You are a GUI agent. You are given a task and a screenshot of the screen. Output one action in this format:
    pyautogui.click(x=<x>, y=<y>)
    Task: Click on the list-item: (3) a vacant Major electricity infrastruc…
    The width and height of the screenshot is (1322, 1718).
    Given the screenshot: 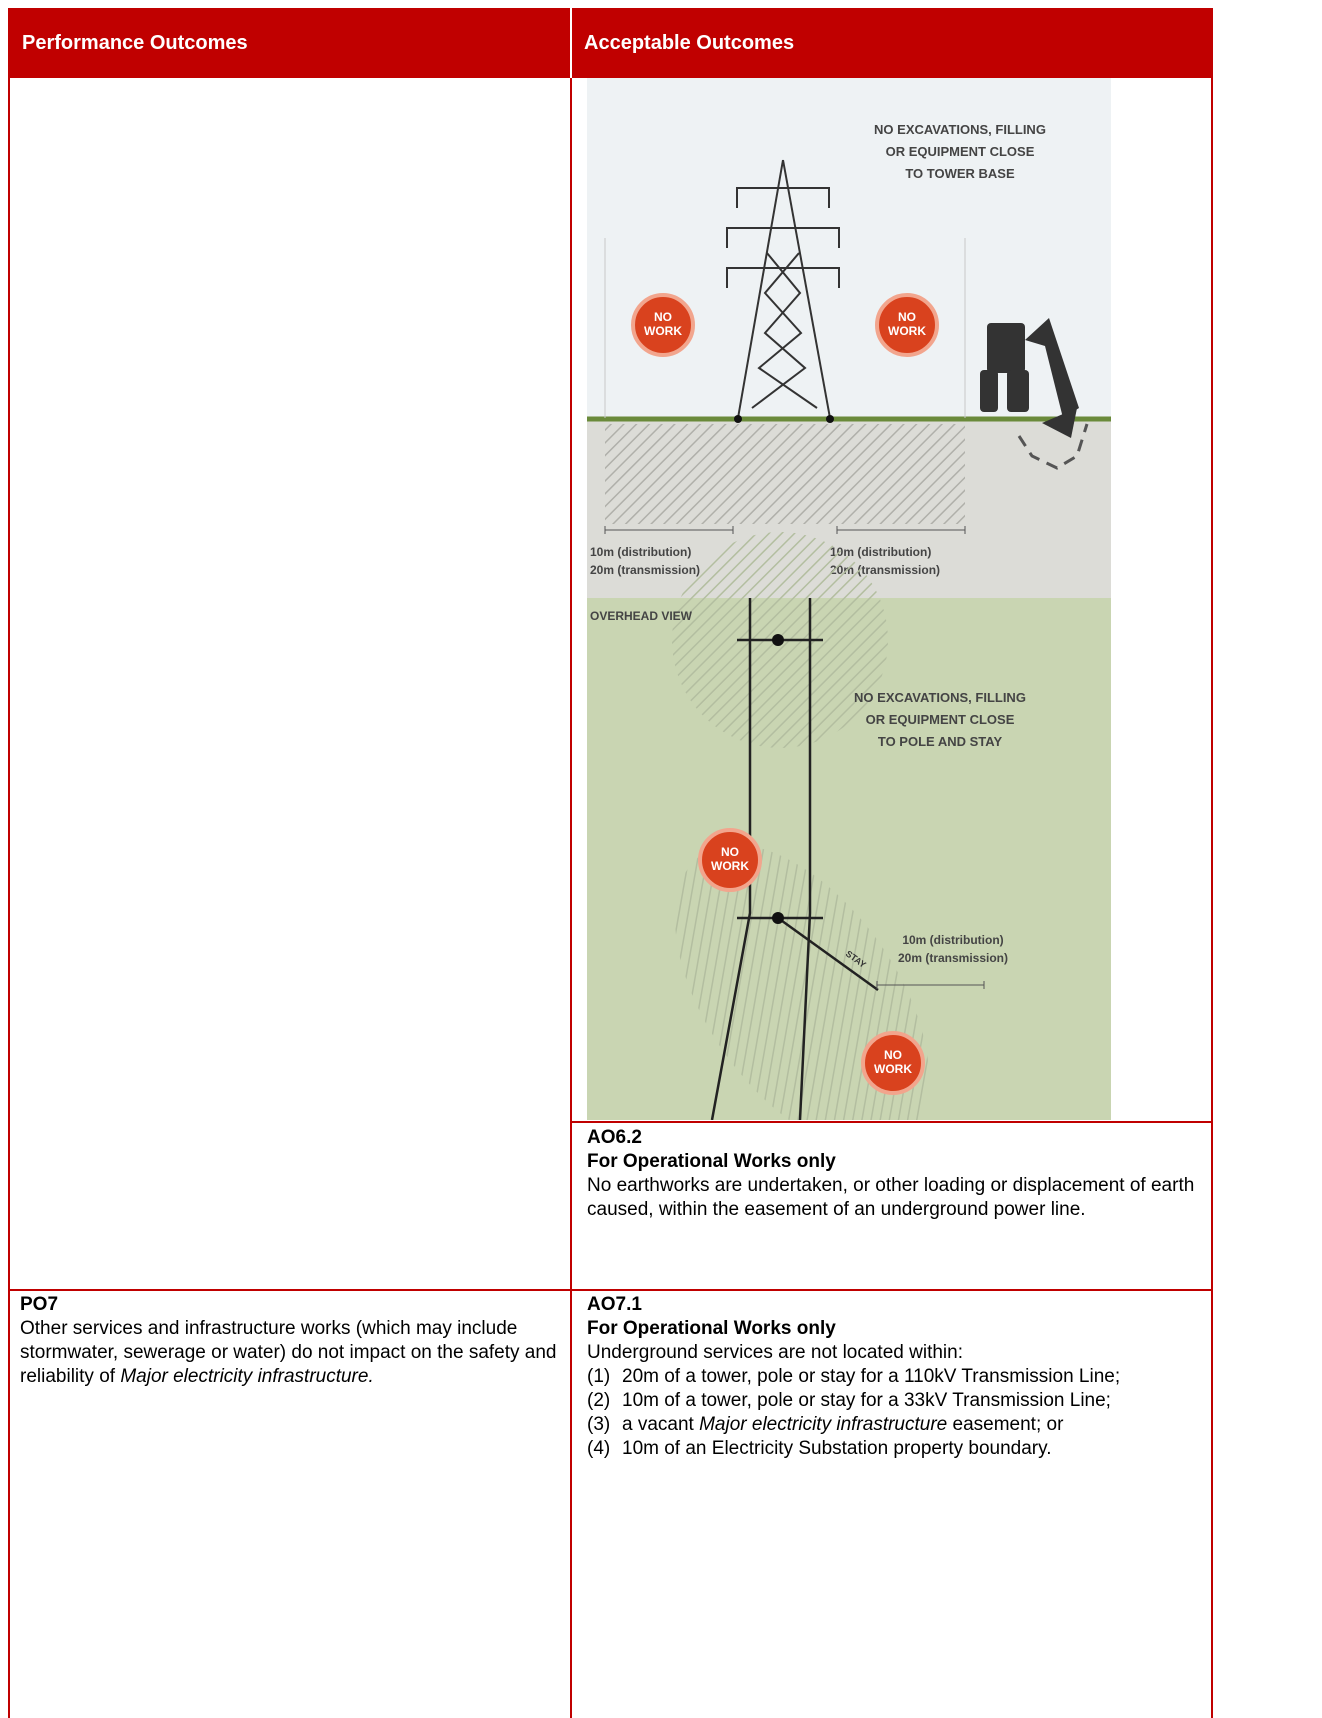 What is the action you would take?
    pyautogui.click(x=897, y=1425)
    